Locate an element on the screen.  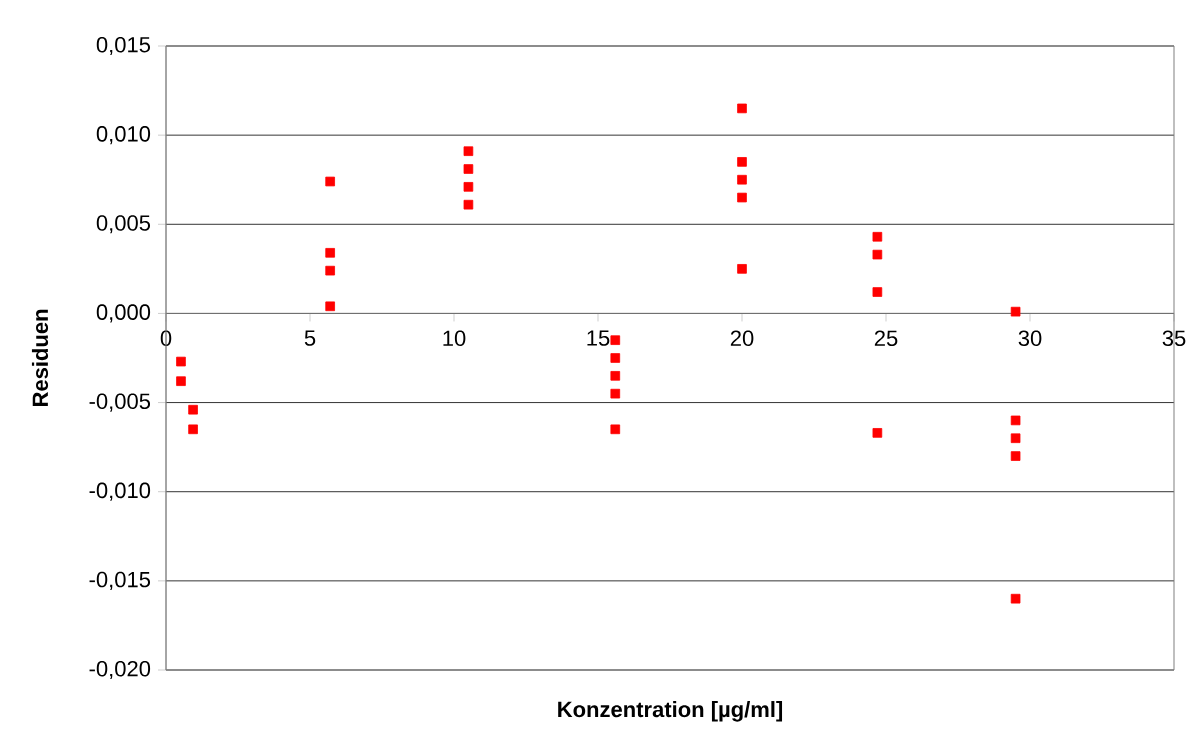
x-tick-label: 15 is located at coordinates (598, 338).